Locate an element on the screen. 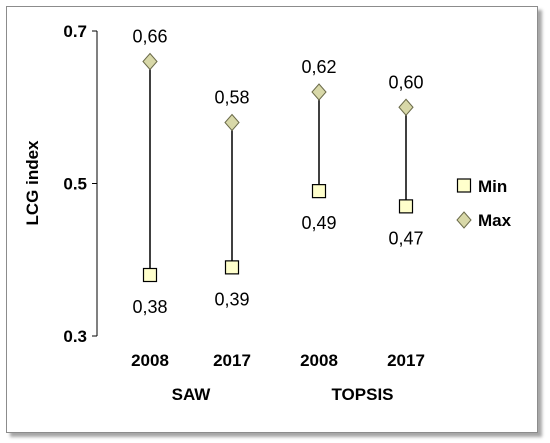 The height and width of the screenshot is (443, 550). y-tick-label: 0.3 is located at coordinates (75, 336).